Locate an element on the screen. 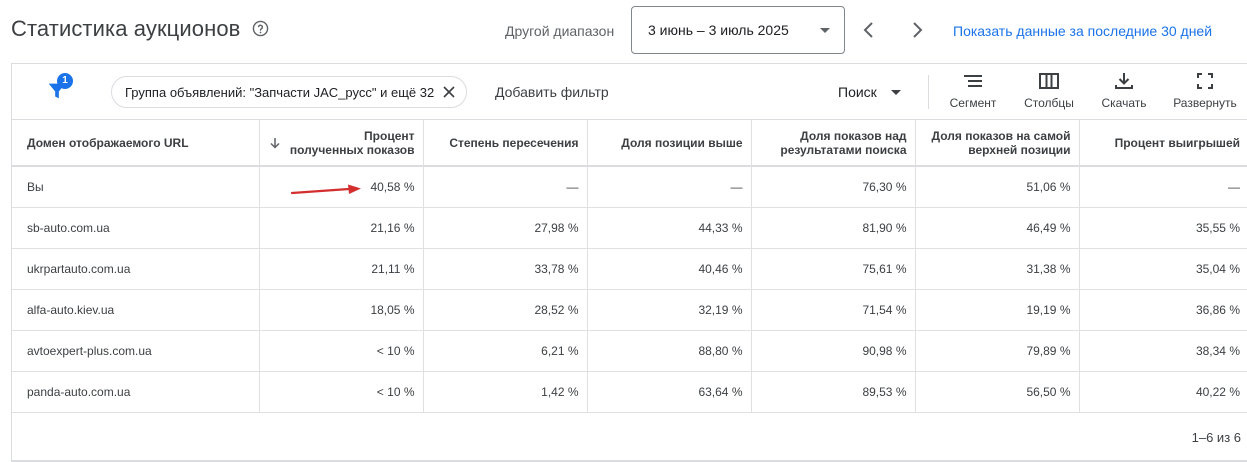 The image size is (1247, 462). help-icon is located at coordinates (260, 28).